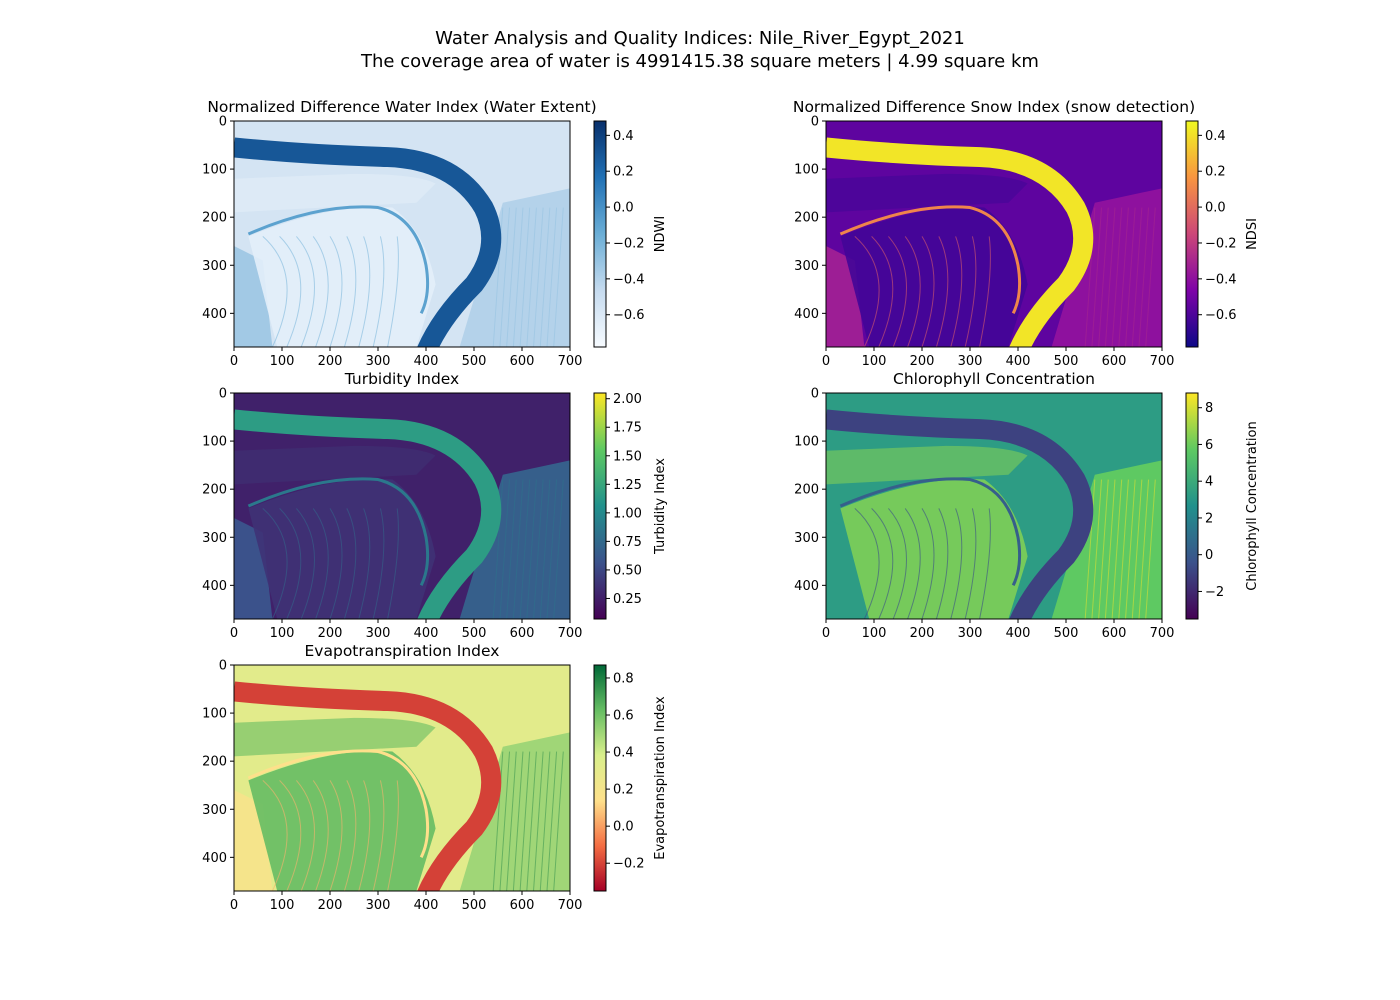  I want to click on colorbar-label: Evapotranspiration Index, so click(660, 778).